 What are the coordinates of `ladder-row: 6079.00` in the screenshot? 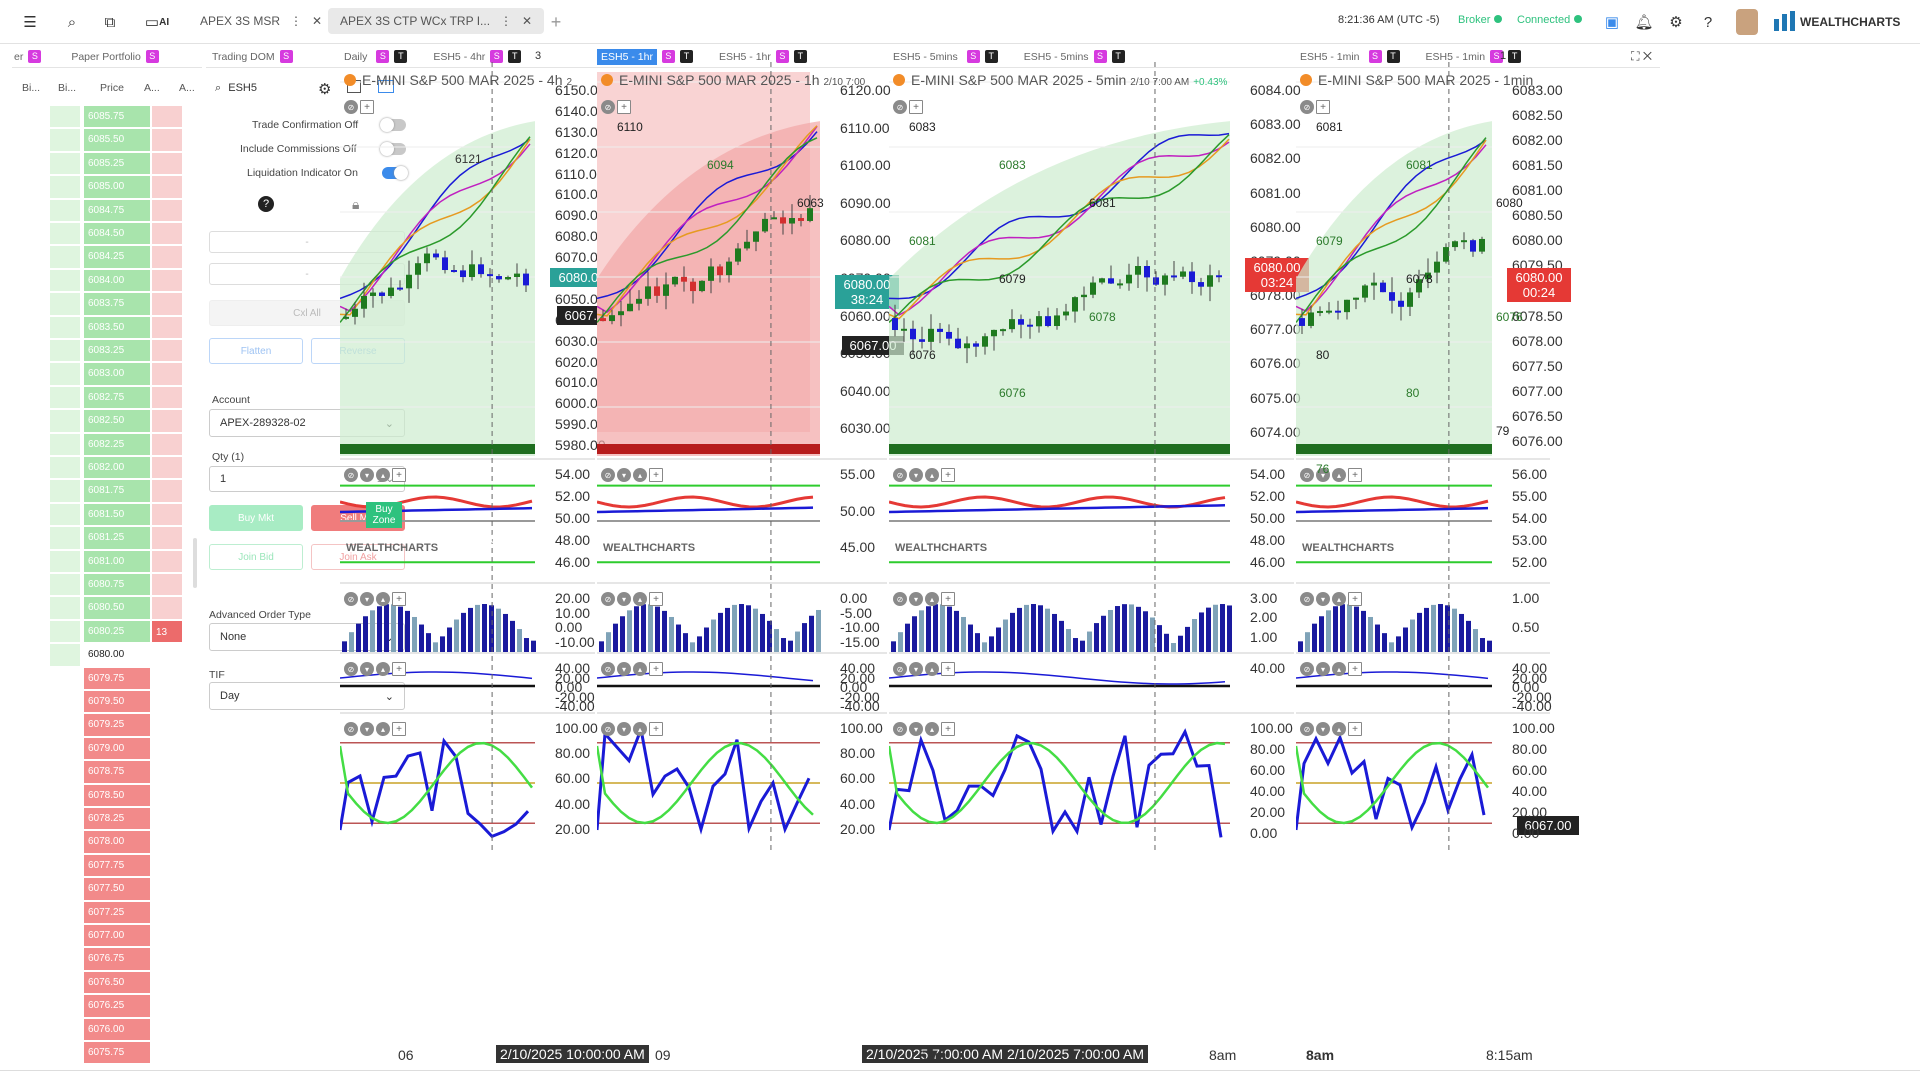 It's located at (97, 748).